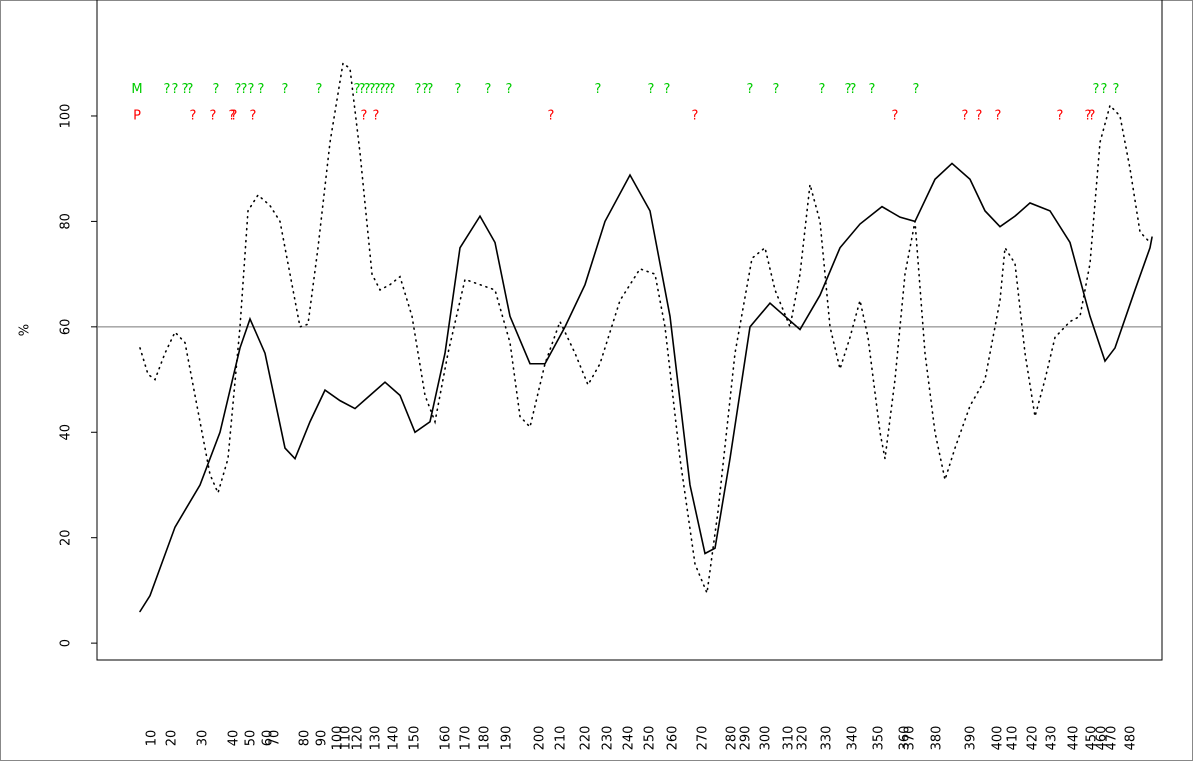  What do you see at coordinates (376, 738) in the screenshot?
I see `x-tick-label: 130` at bounding box center [376, 738].